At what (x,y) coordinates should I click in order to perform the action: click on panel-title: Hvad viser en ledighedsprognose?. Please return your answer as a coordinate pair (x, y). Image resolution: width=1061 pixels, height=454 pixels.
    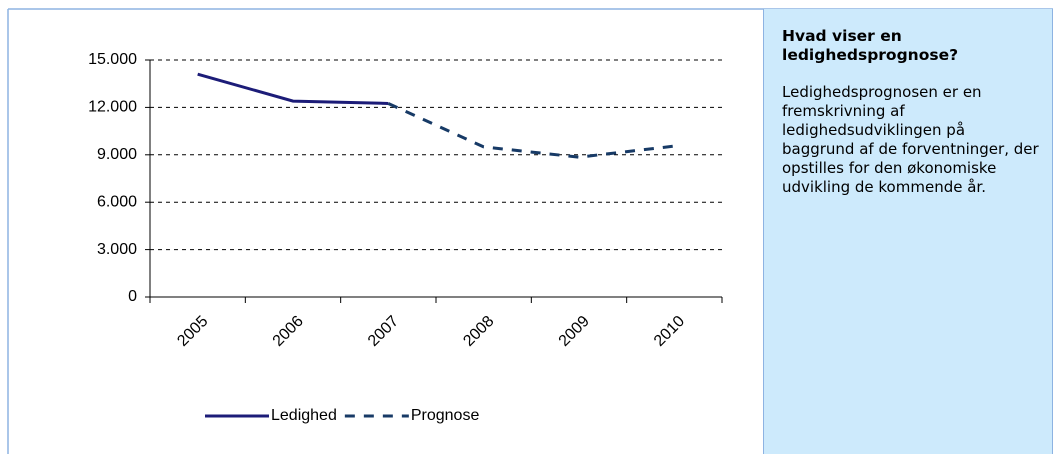
    Looking at the image, I should click on (870, 45).